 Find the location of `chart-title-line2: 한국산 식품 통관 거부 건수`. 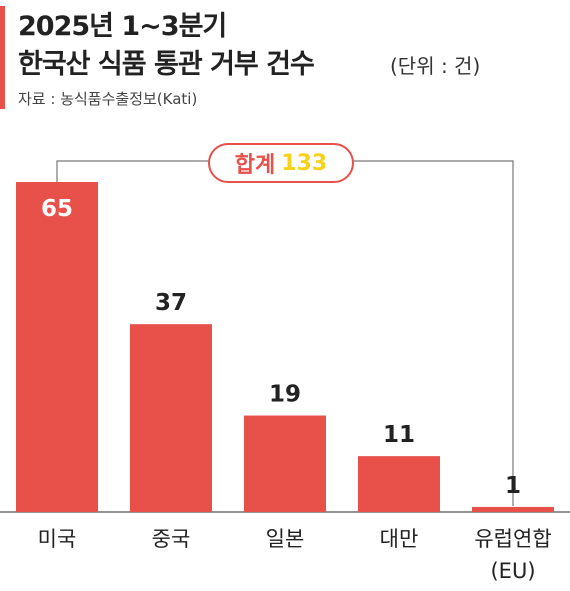

chart-title-line2: 한국산 식품 통관 거부 건수 is located at coordinates (166, 64).